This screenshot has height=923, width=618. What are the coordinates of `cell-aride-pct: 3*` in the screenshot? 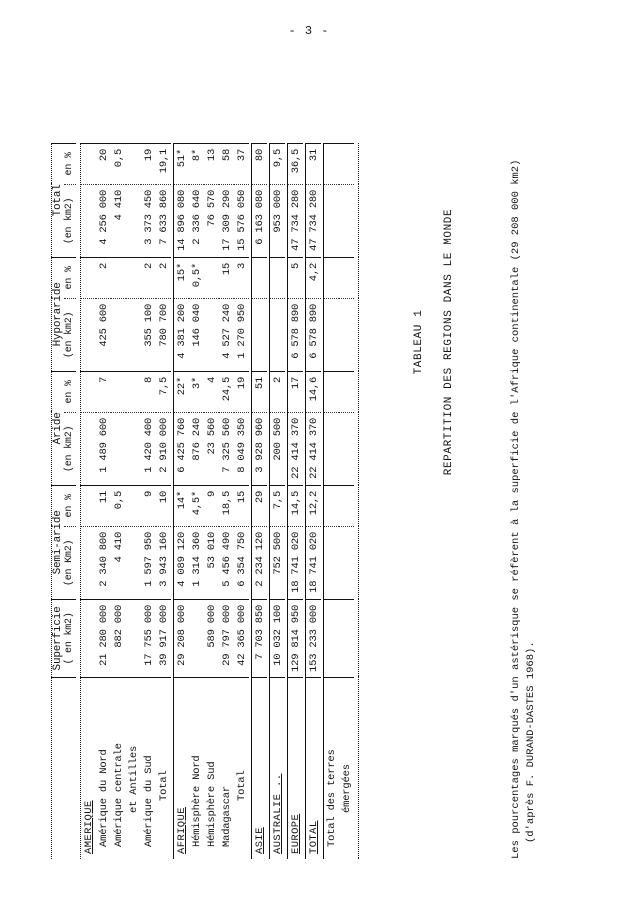 It's located at (196, 391).